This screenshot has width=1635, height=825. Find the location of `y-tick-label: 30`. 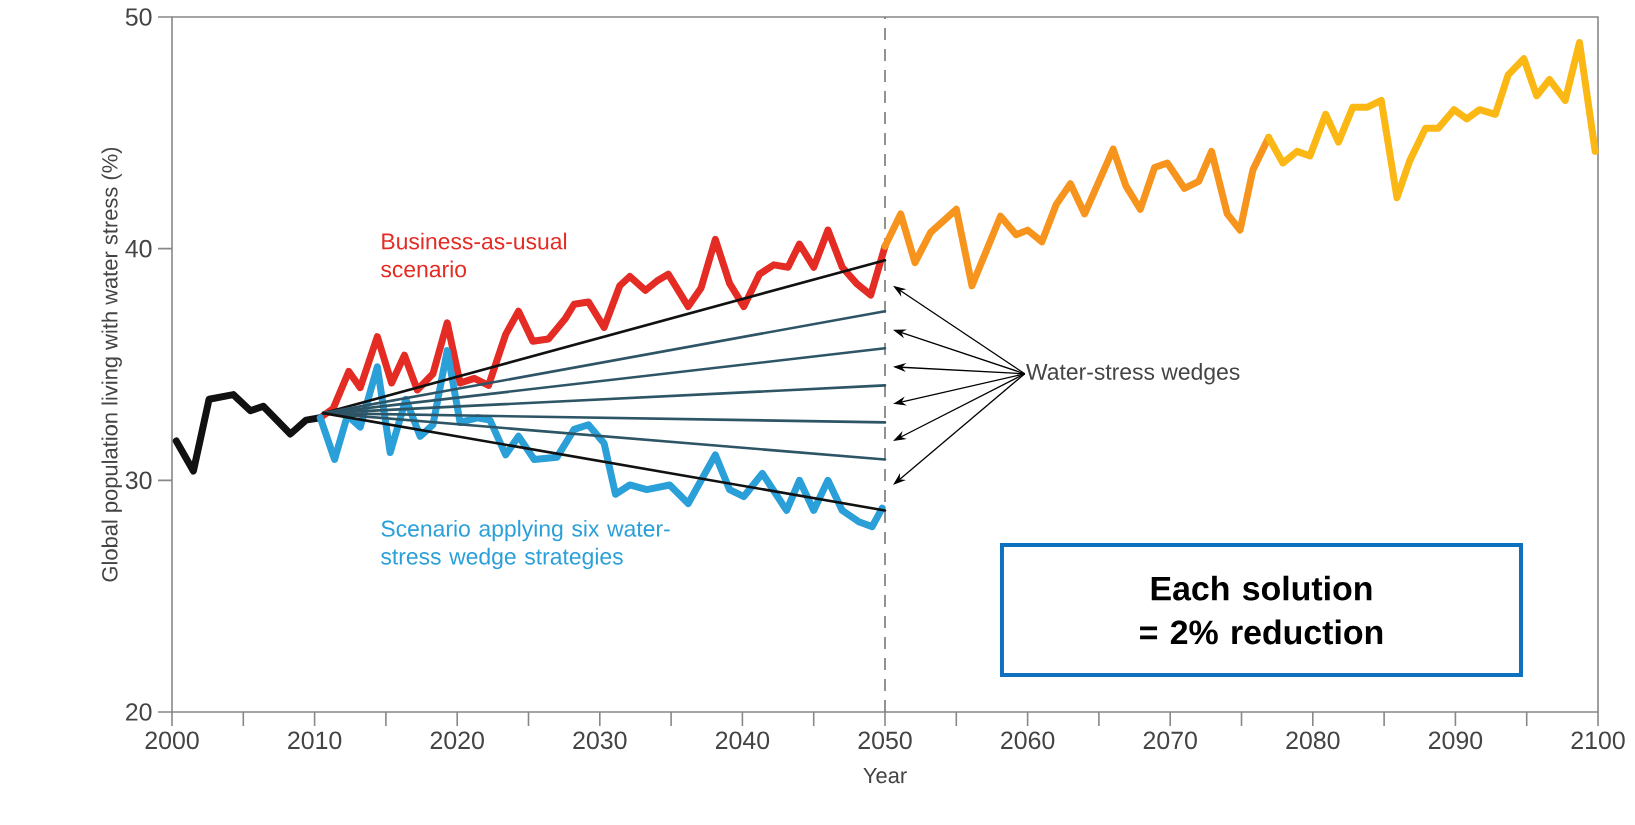

y-tick-label: 30 is located at coordinates (138, 480).